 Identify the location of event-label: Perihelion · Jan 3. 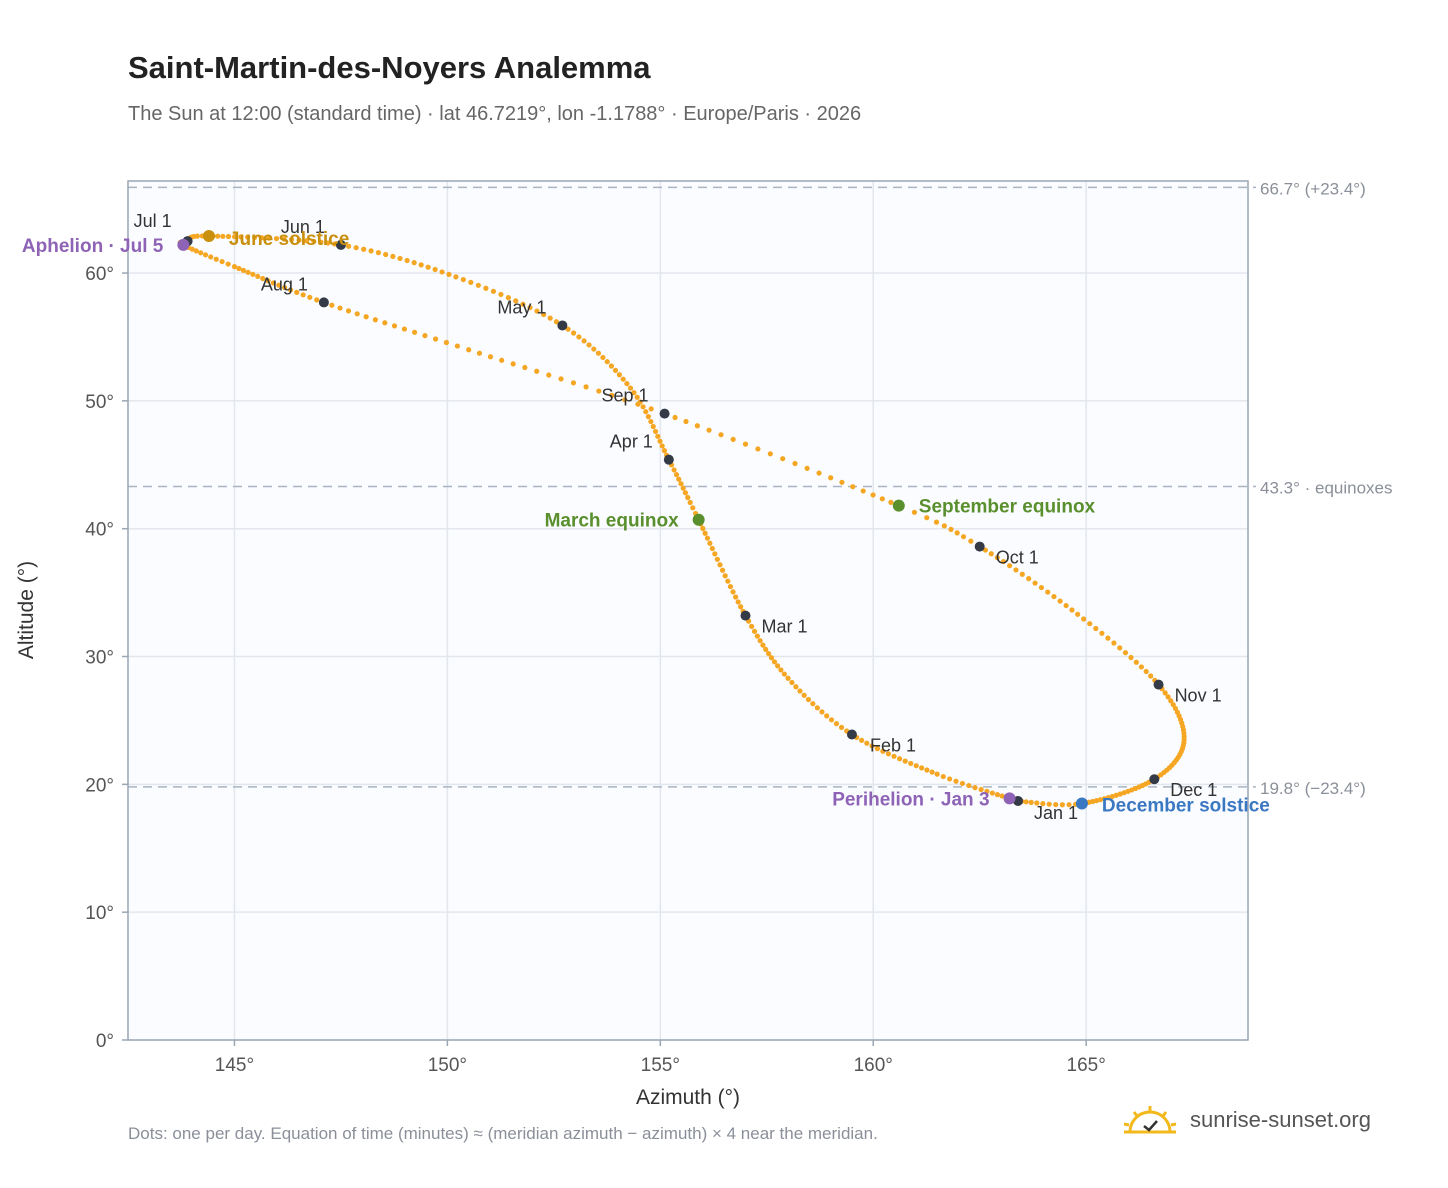
(910, 799).